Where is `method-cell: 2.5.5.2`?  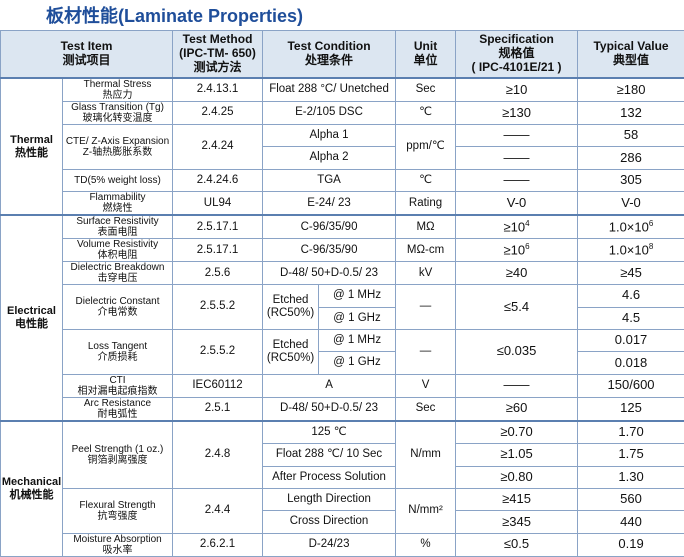 method-cell: 2.5.5.2 is located at coordinates (218, 307).